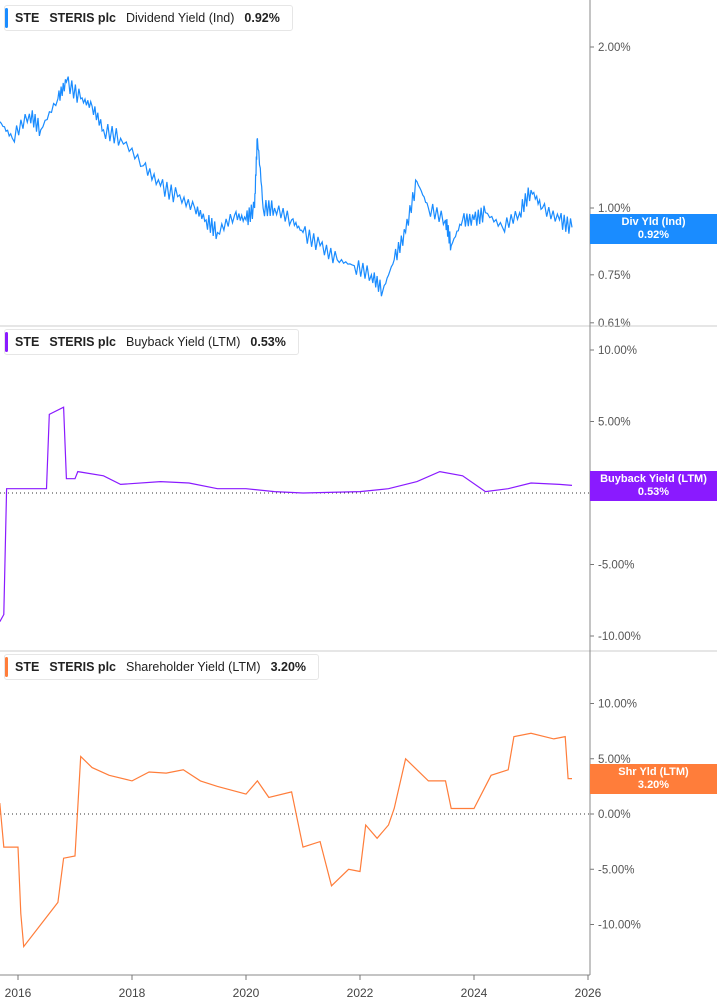 The height and width of the screenshot is (1005, 717). Describe the element at coordinates (653, 235) in the screenshot. I see `tag-value: 0.92%` at that location.